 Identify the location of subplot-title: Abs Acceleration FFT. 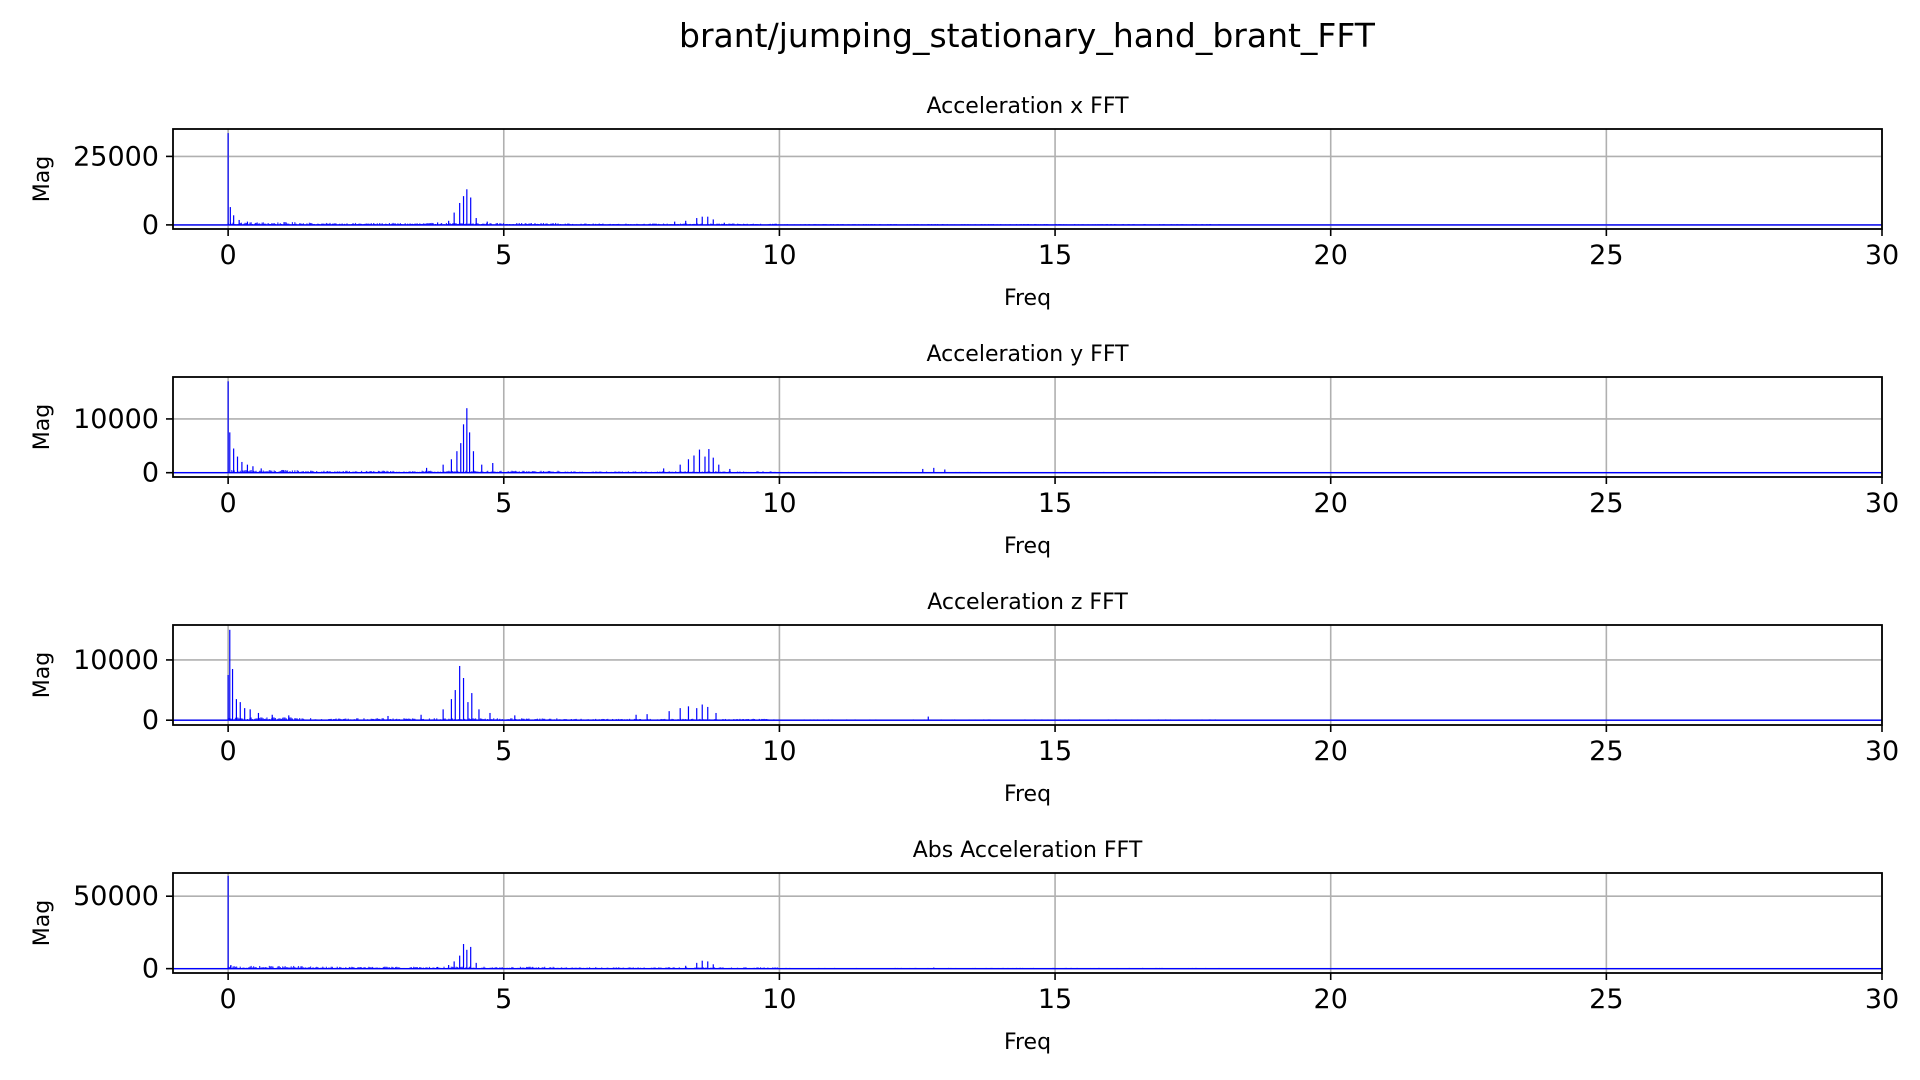
(1028, 850).